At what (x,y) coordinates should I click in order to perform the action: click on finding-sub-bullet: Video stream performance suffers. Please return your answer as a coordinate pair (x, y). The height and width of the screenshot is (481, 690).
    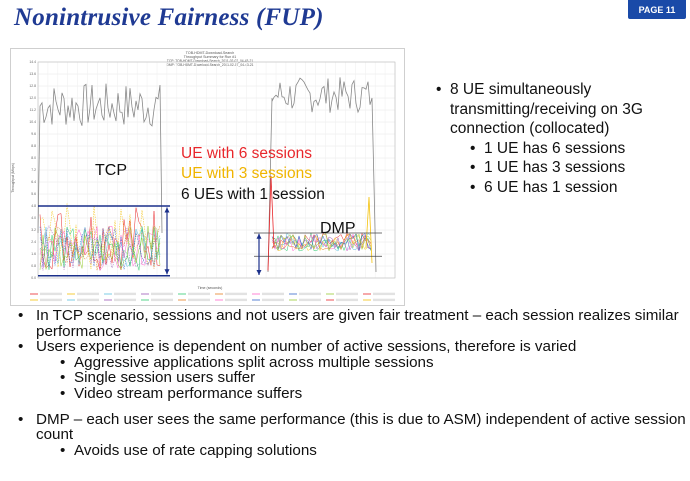
    Looking at the image, I should click on (350, 394).